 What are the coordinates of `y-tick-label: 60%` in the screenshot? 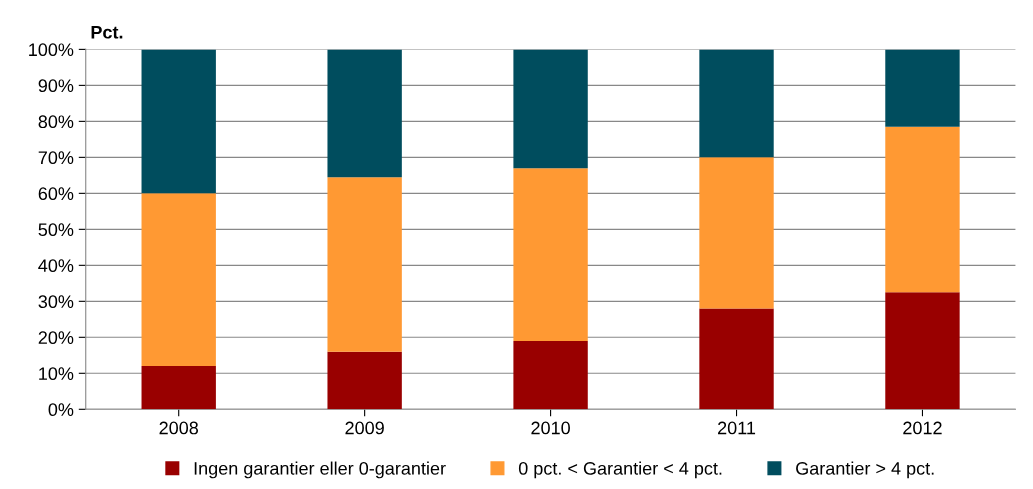 It's located at (56, 194).